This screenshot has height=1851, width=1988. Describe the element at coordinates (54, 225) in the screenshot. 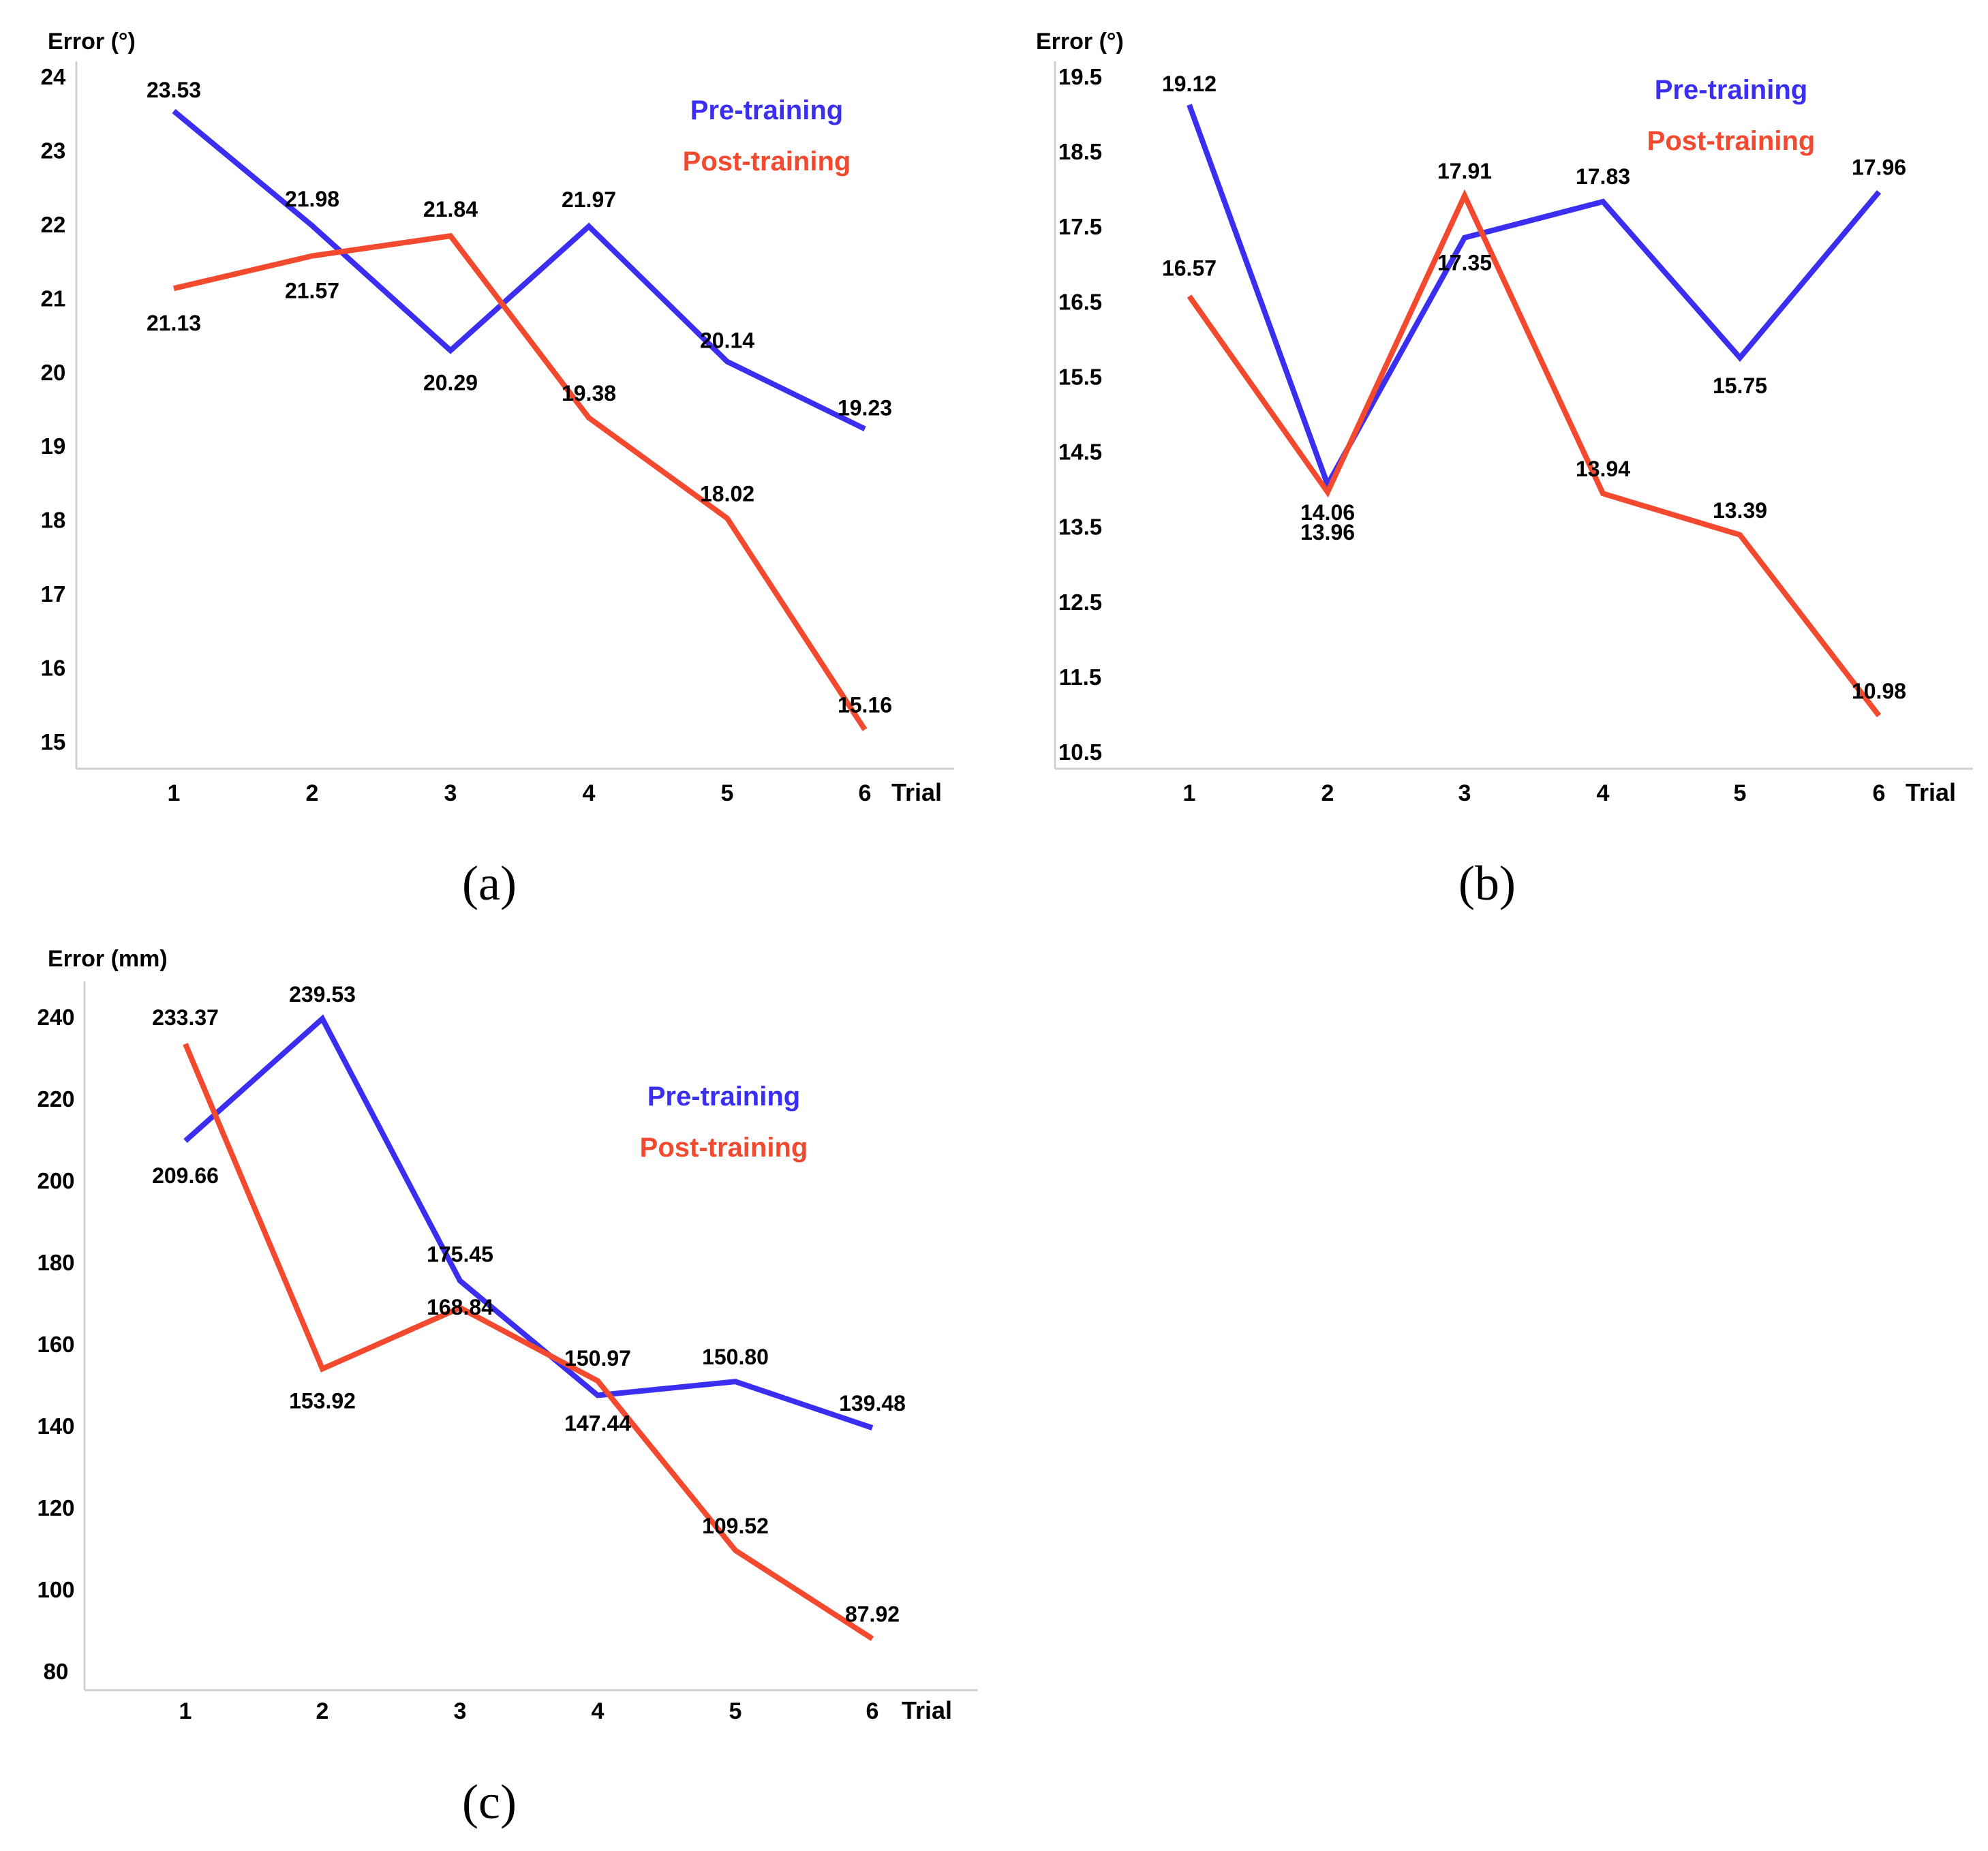

I see `y-tick-label: 22` at that location.